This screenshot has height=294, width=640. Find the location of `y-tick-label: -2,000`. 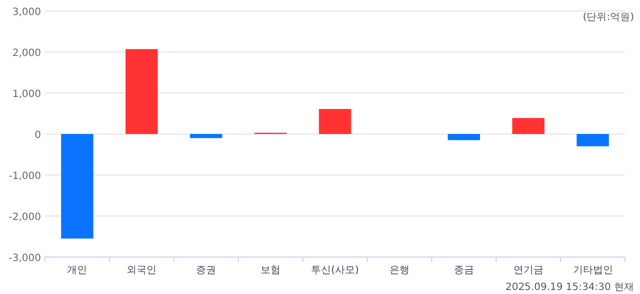

y-tick-label: -2,000 is located at coordinates (24, 217).